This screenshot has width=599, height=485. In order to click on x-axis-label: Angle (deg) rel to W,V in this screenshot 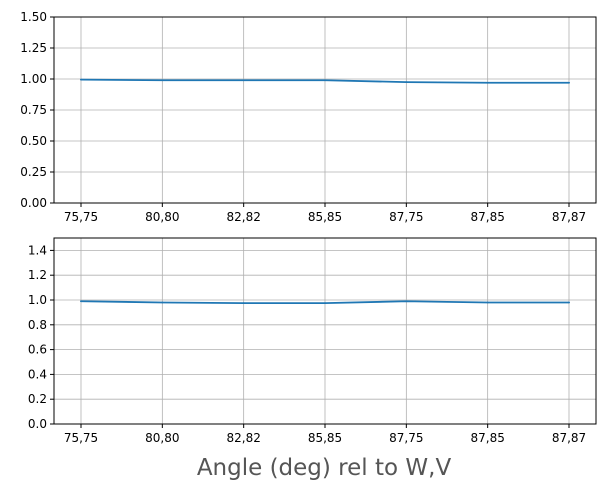, I will do `click(324, 468)`.